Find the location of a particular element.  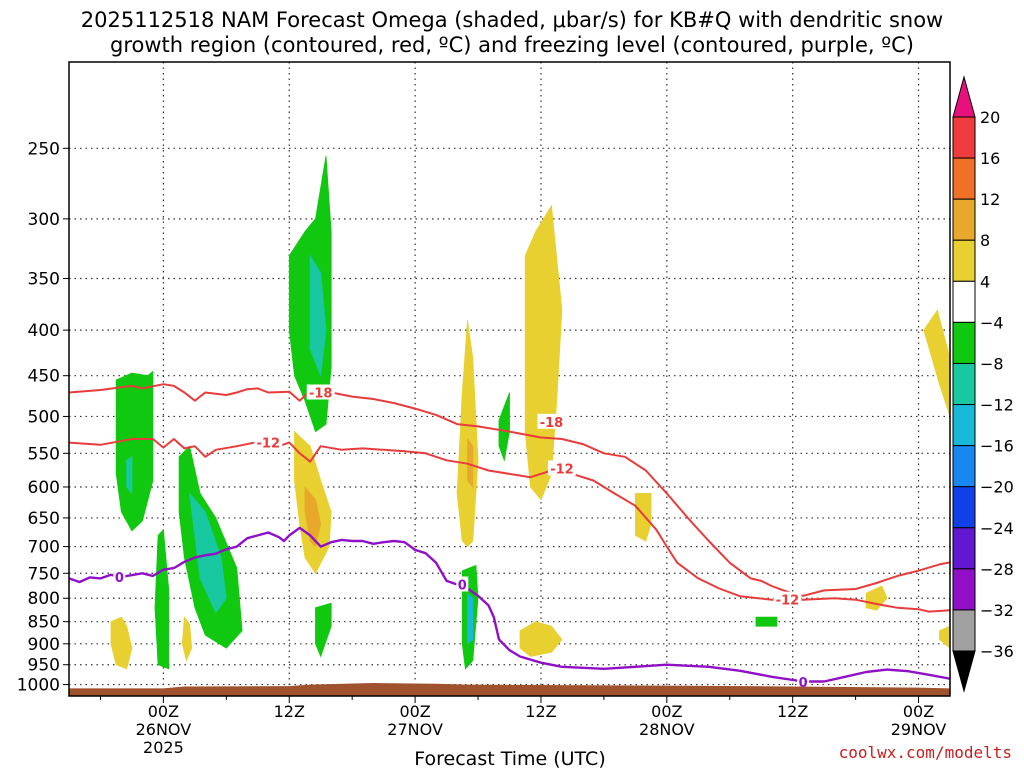

credit-text: coolwx.com/modelts is located at coordinates (925, 752).